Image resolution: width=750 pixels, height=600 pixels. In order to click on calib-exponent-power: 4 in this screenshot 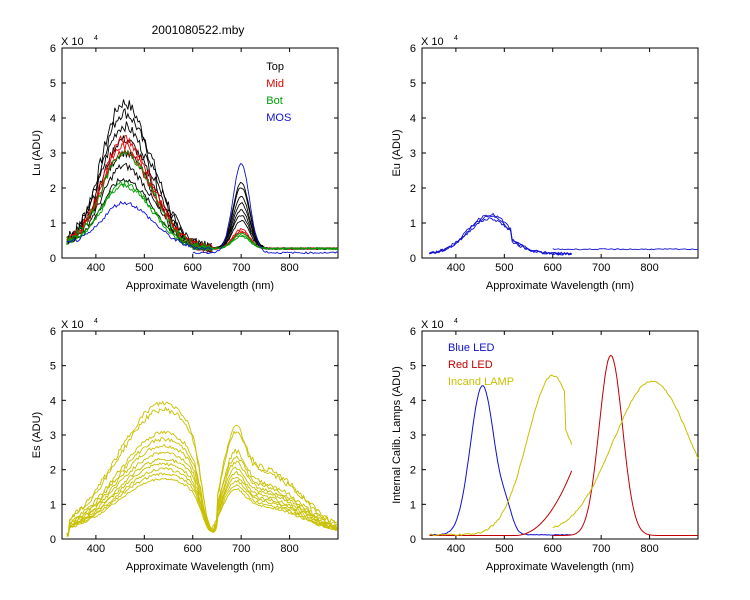, I will do `click(456, 321)`.